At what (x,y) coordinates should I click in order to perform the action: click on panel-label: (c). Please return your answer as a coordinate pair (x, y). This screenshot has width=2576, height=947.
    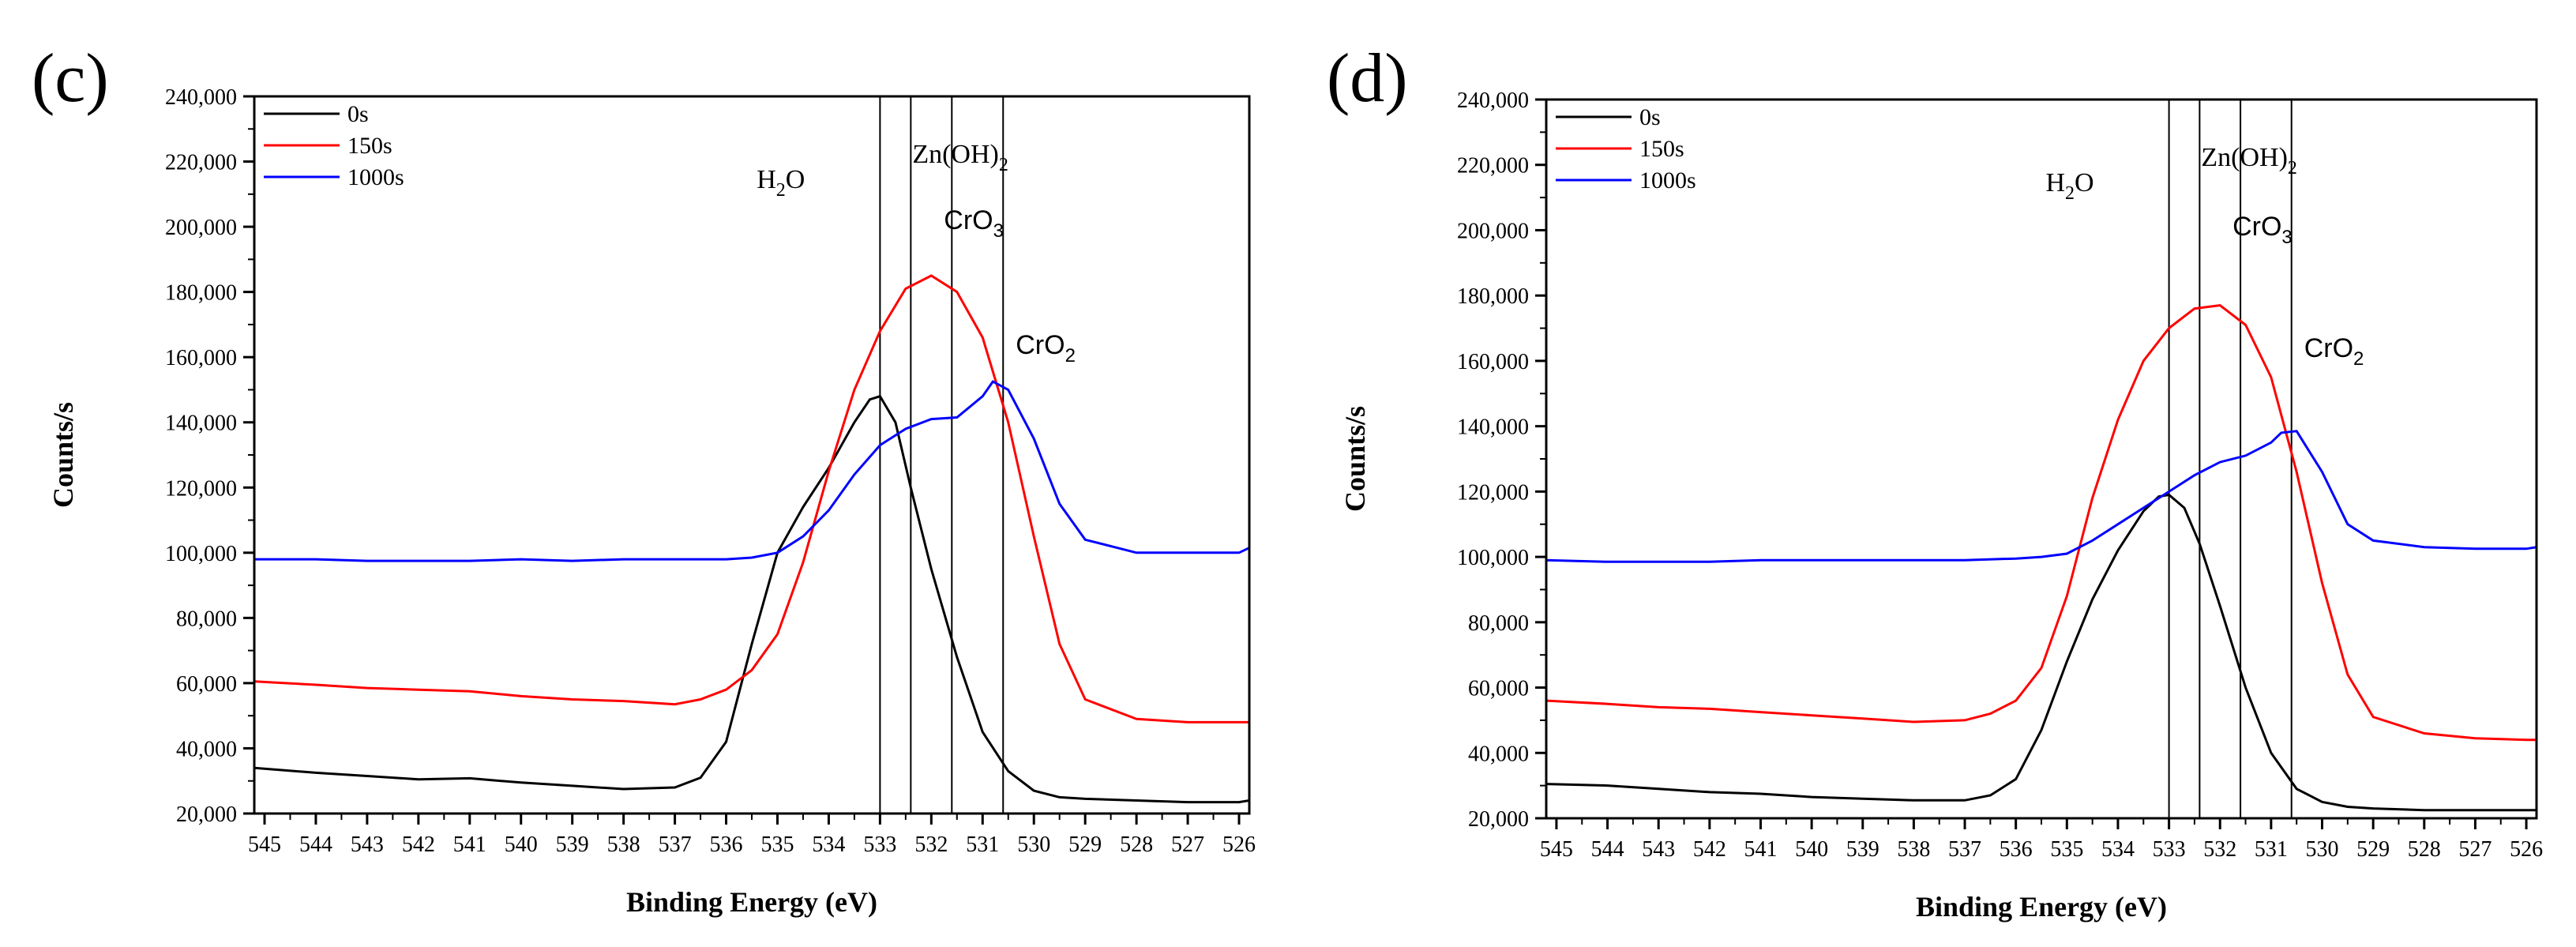
    Looking at the image, I should click on (70, 79).